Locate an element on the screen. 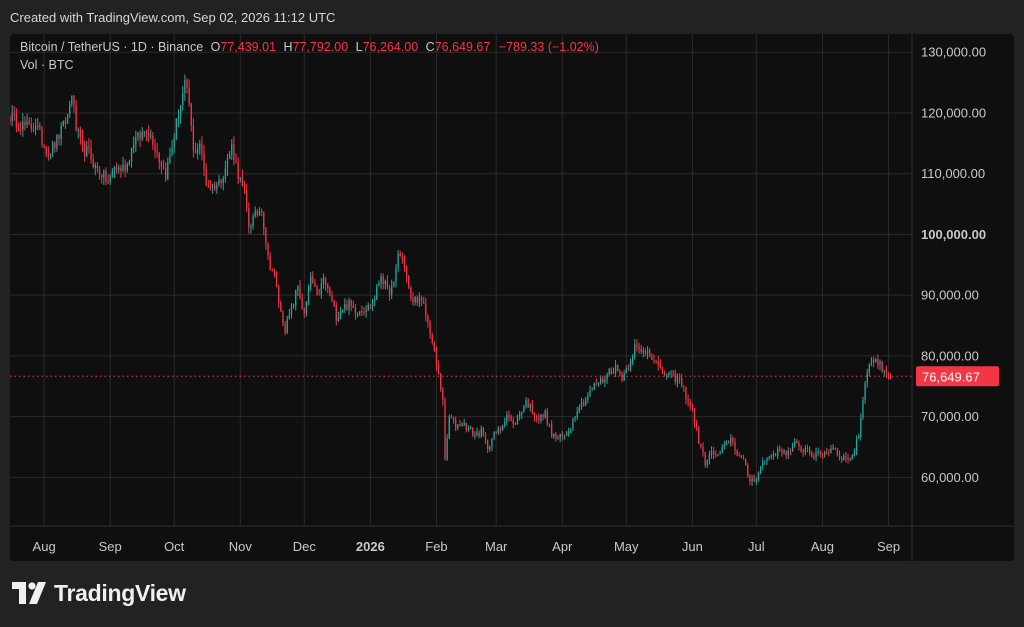 The width and height of the screenshot is (1024, 627). symbol-name: Bitcoin / TetherUS · 1D · Binance is located at coordinates (112, 47).